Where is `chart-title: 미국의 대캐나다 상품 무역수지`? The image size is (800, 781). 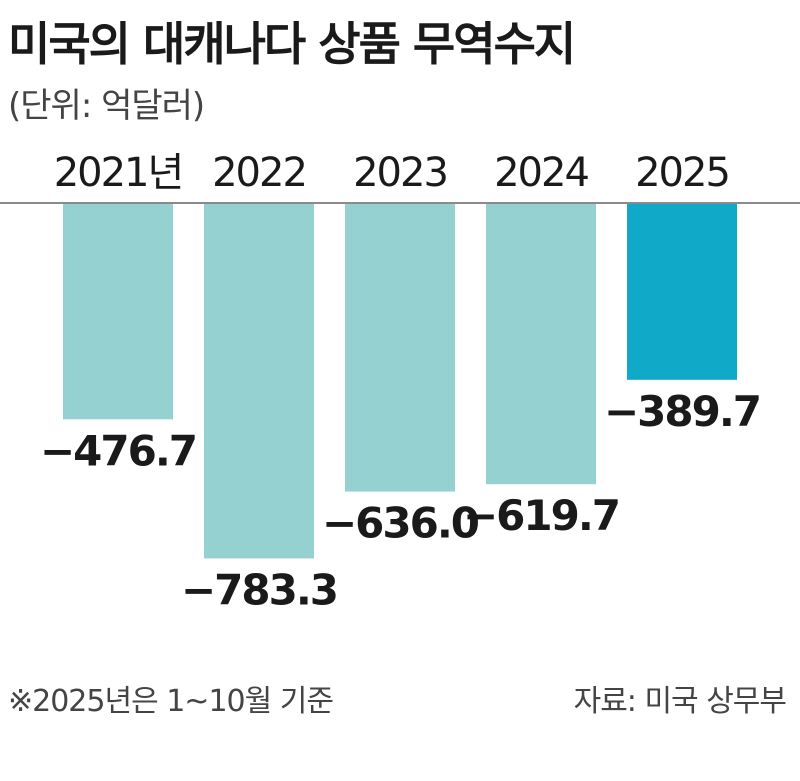 chart-title: 미국의 대캐나다 상품 무역수지 is located at coordinates (292, 44).